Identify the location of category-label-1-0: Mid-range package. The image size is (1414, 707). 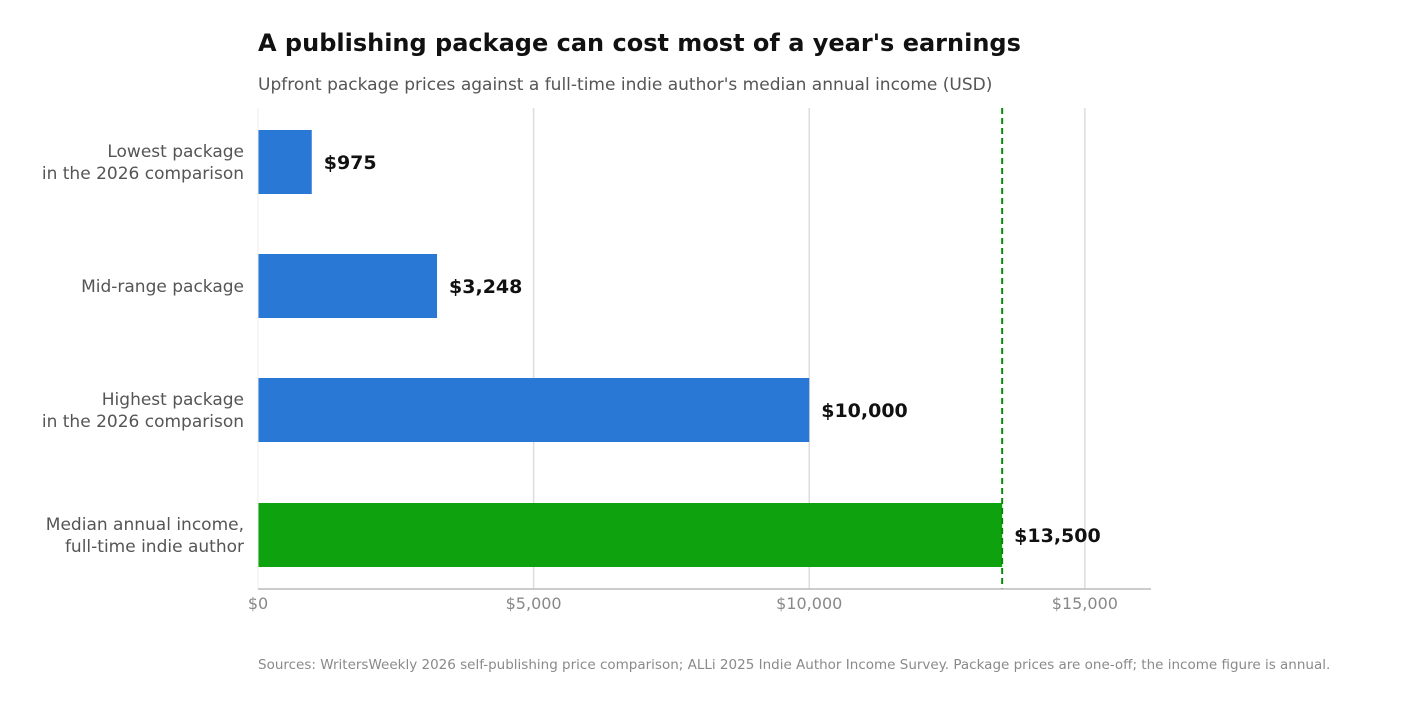
(162, 287).